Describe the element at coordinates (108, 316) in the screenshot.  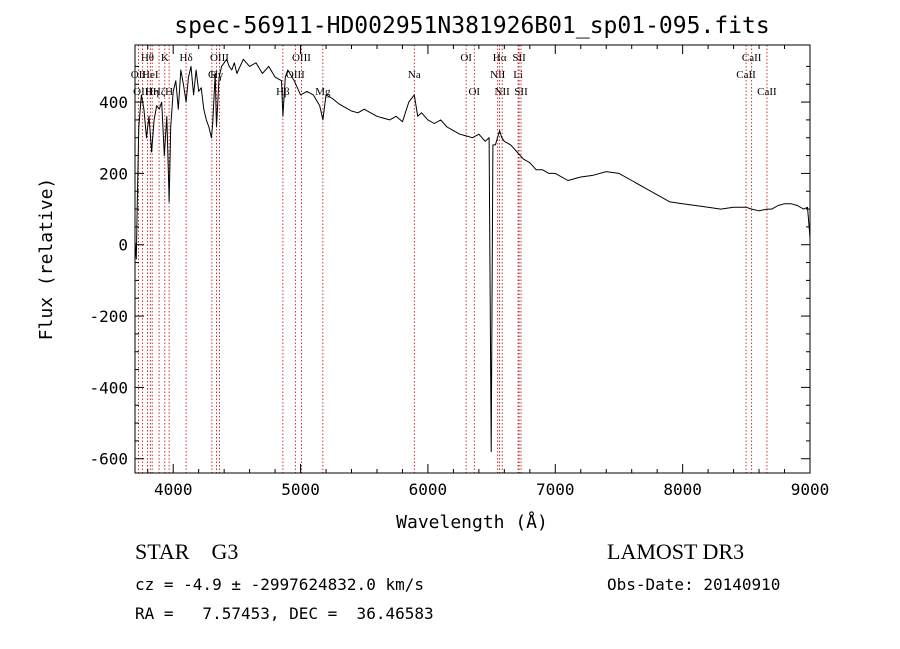
I see `y-tick-label: -200` at that location.